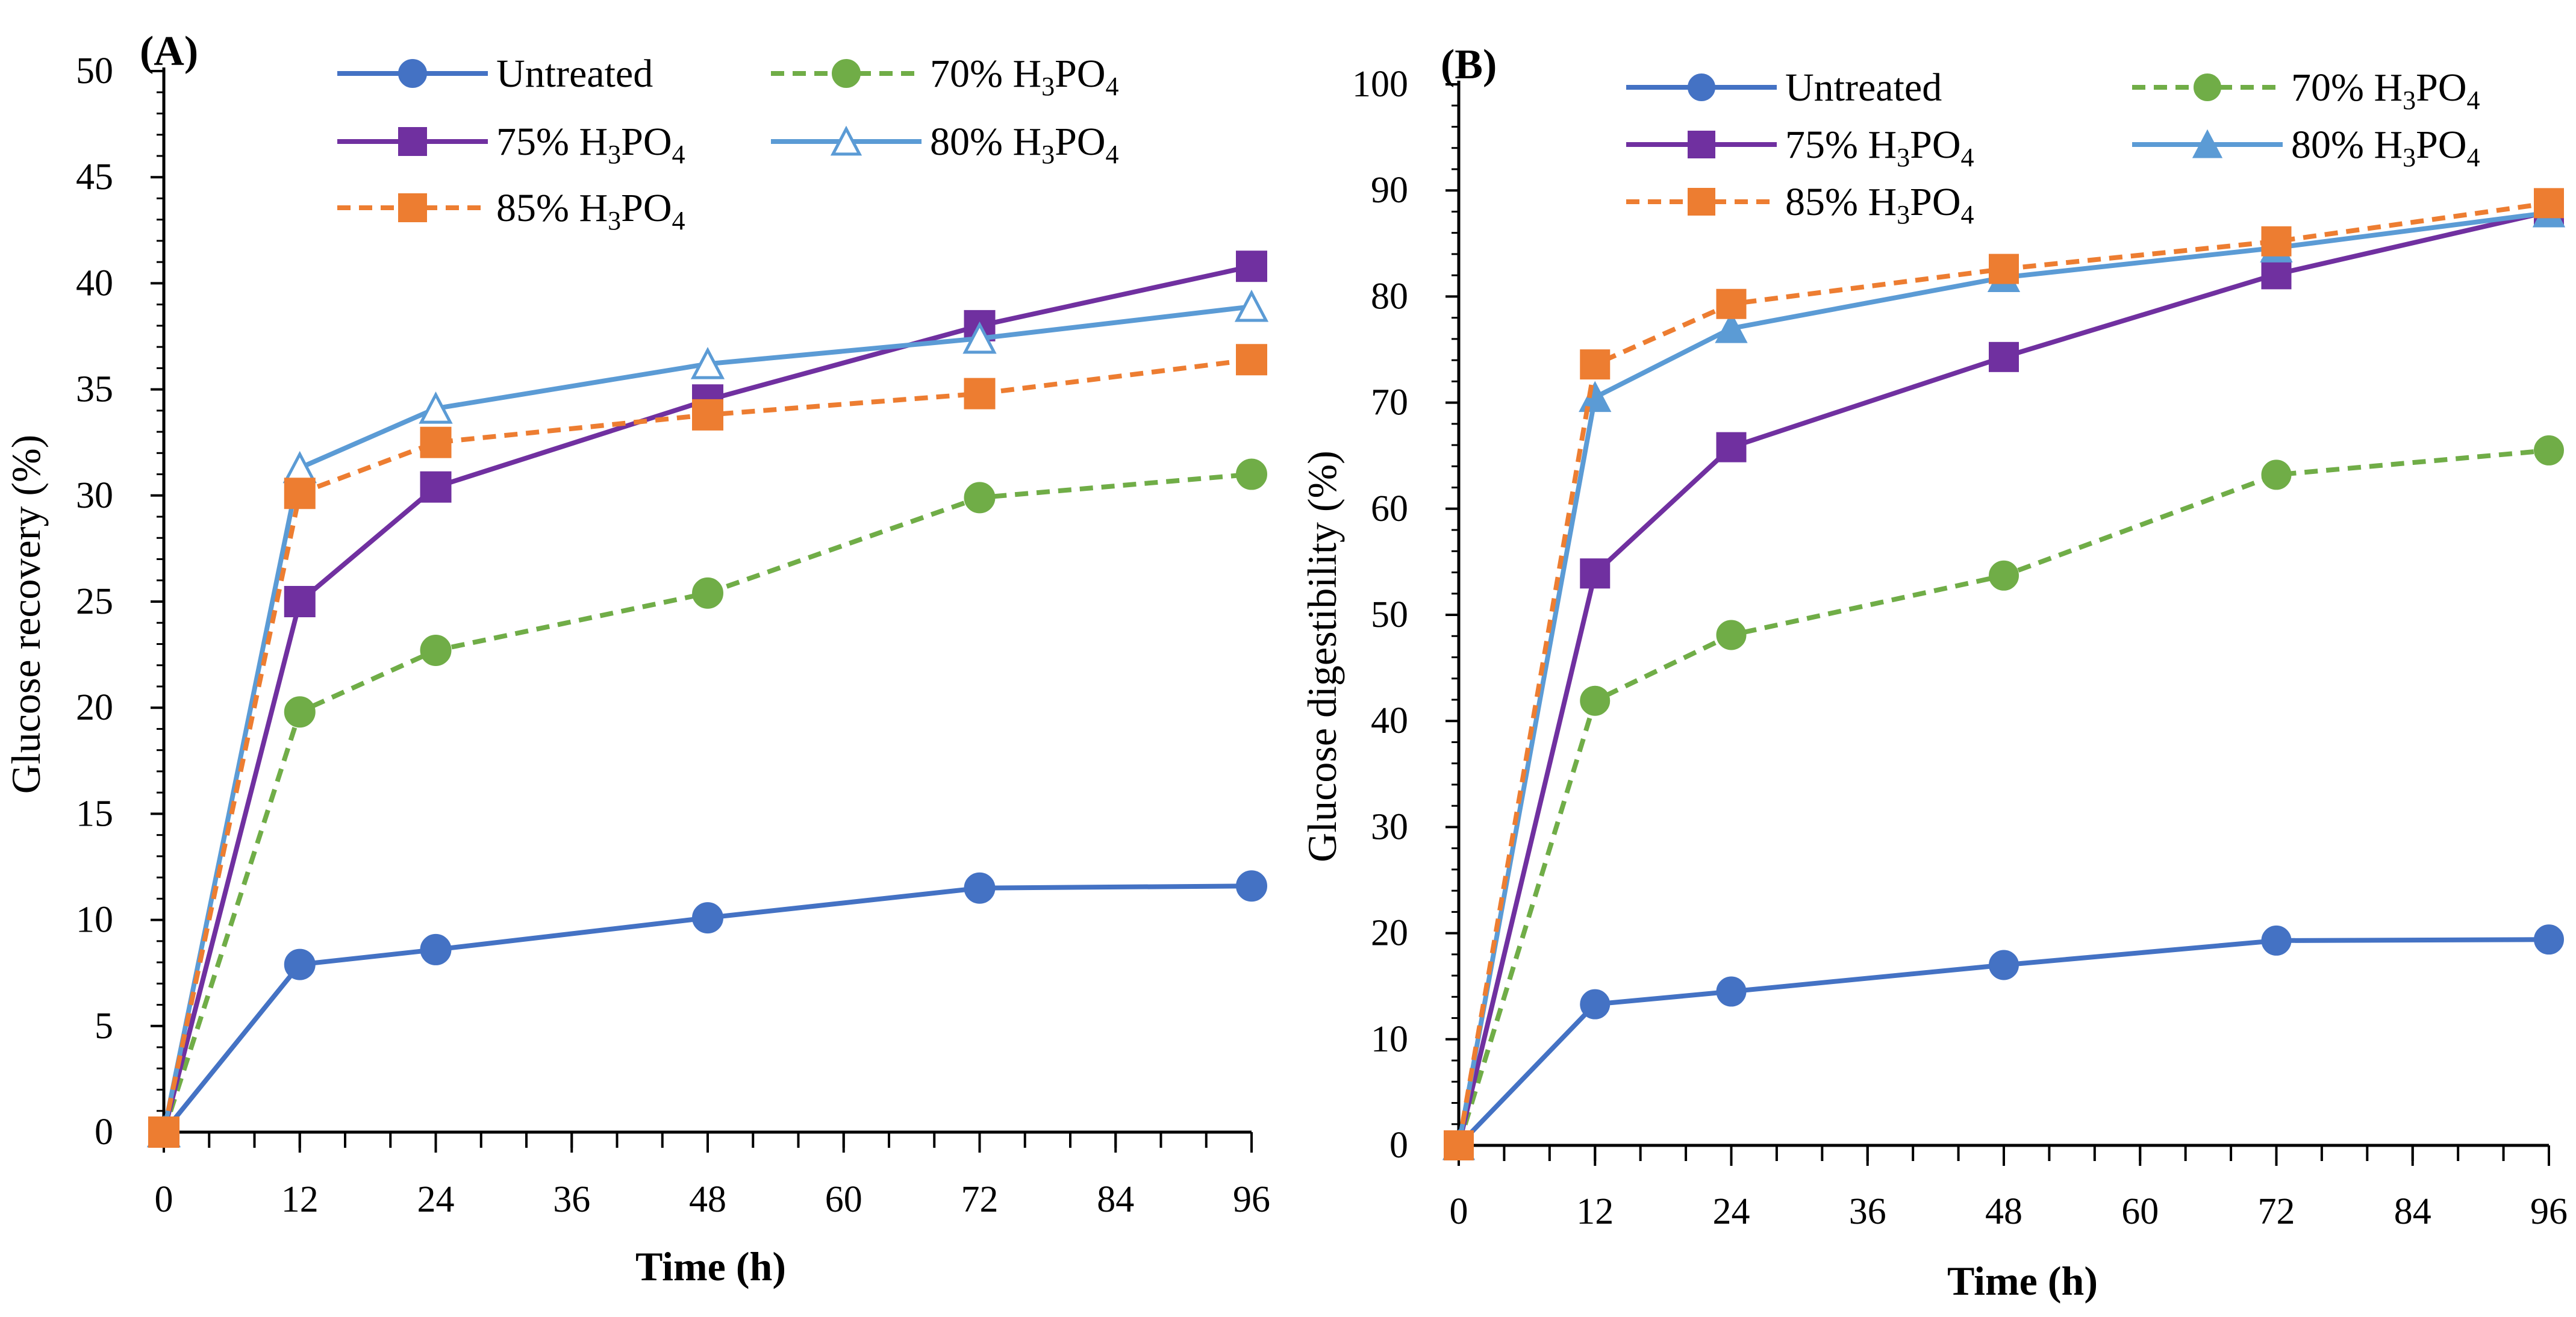 The height and width of the screenshot is (1317, 2576). I want to click on y-tick-label: 30, so click(94, 495).